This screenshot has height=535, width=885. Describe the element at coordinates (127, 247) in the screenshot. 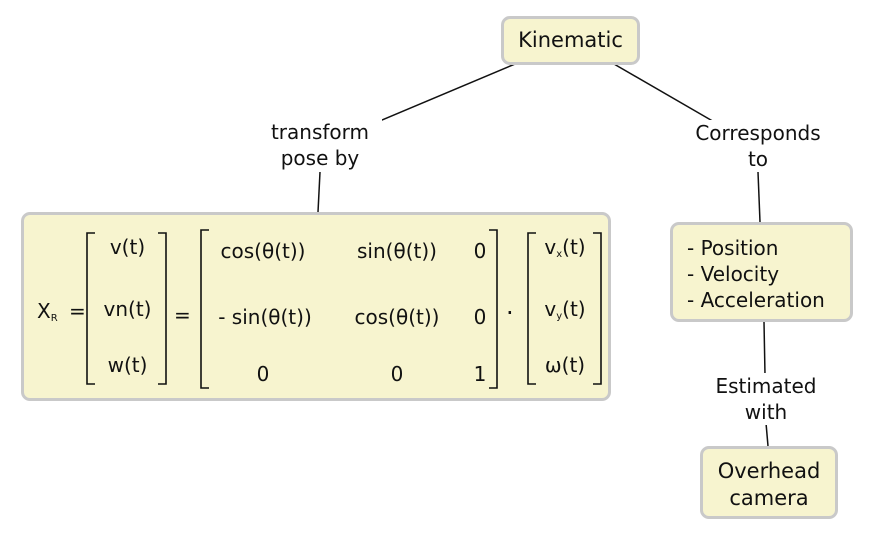

I see `velocity-v: v(t)` at that location.